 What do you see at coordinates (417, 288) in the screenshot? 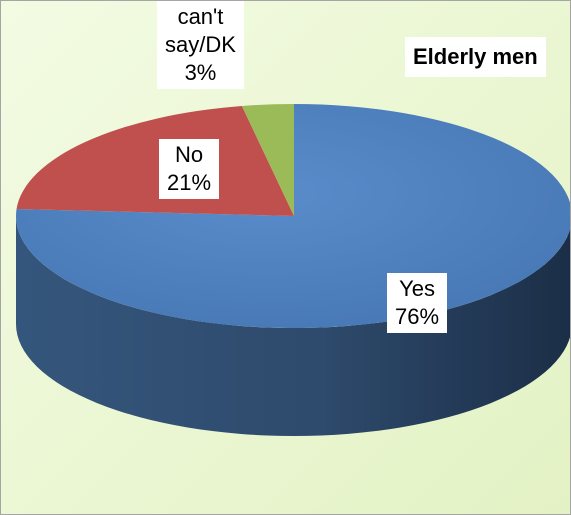
I see `data-label-yes-category: Yes` at bounding box center [417, 288].